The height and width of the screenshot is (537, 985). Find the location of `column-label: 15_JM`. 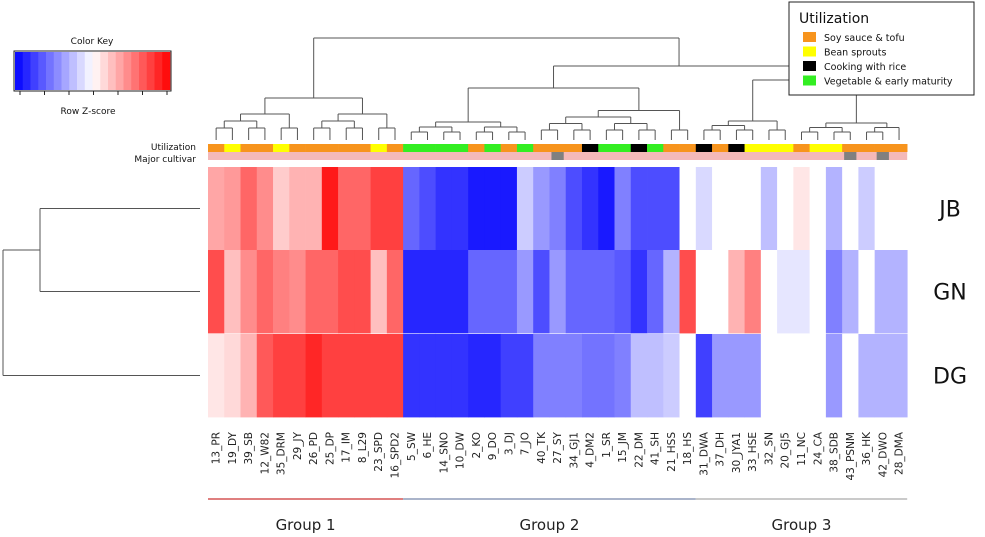

column-label: 15_JM is located at coordinates (623, 447).